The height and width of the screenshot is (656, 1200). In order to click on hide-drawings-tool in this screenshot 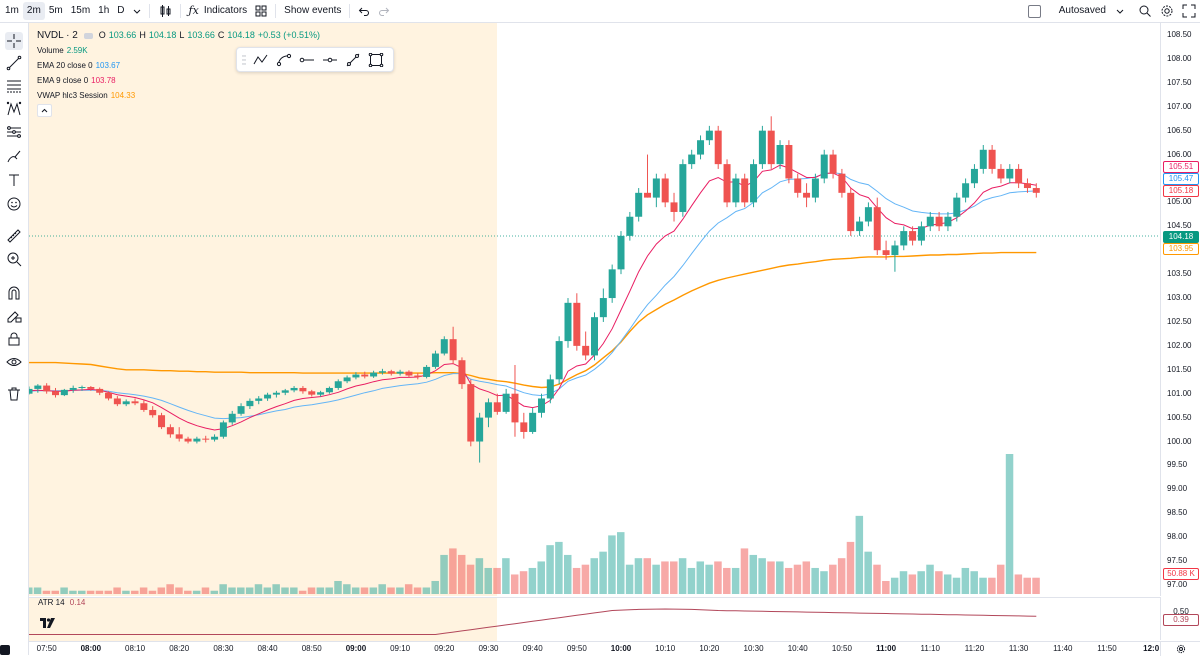, I will do `click(14, 362)`.